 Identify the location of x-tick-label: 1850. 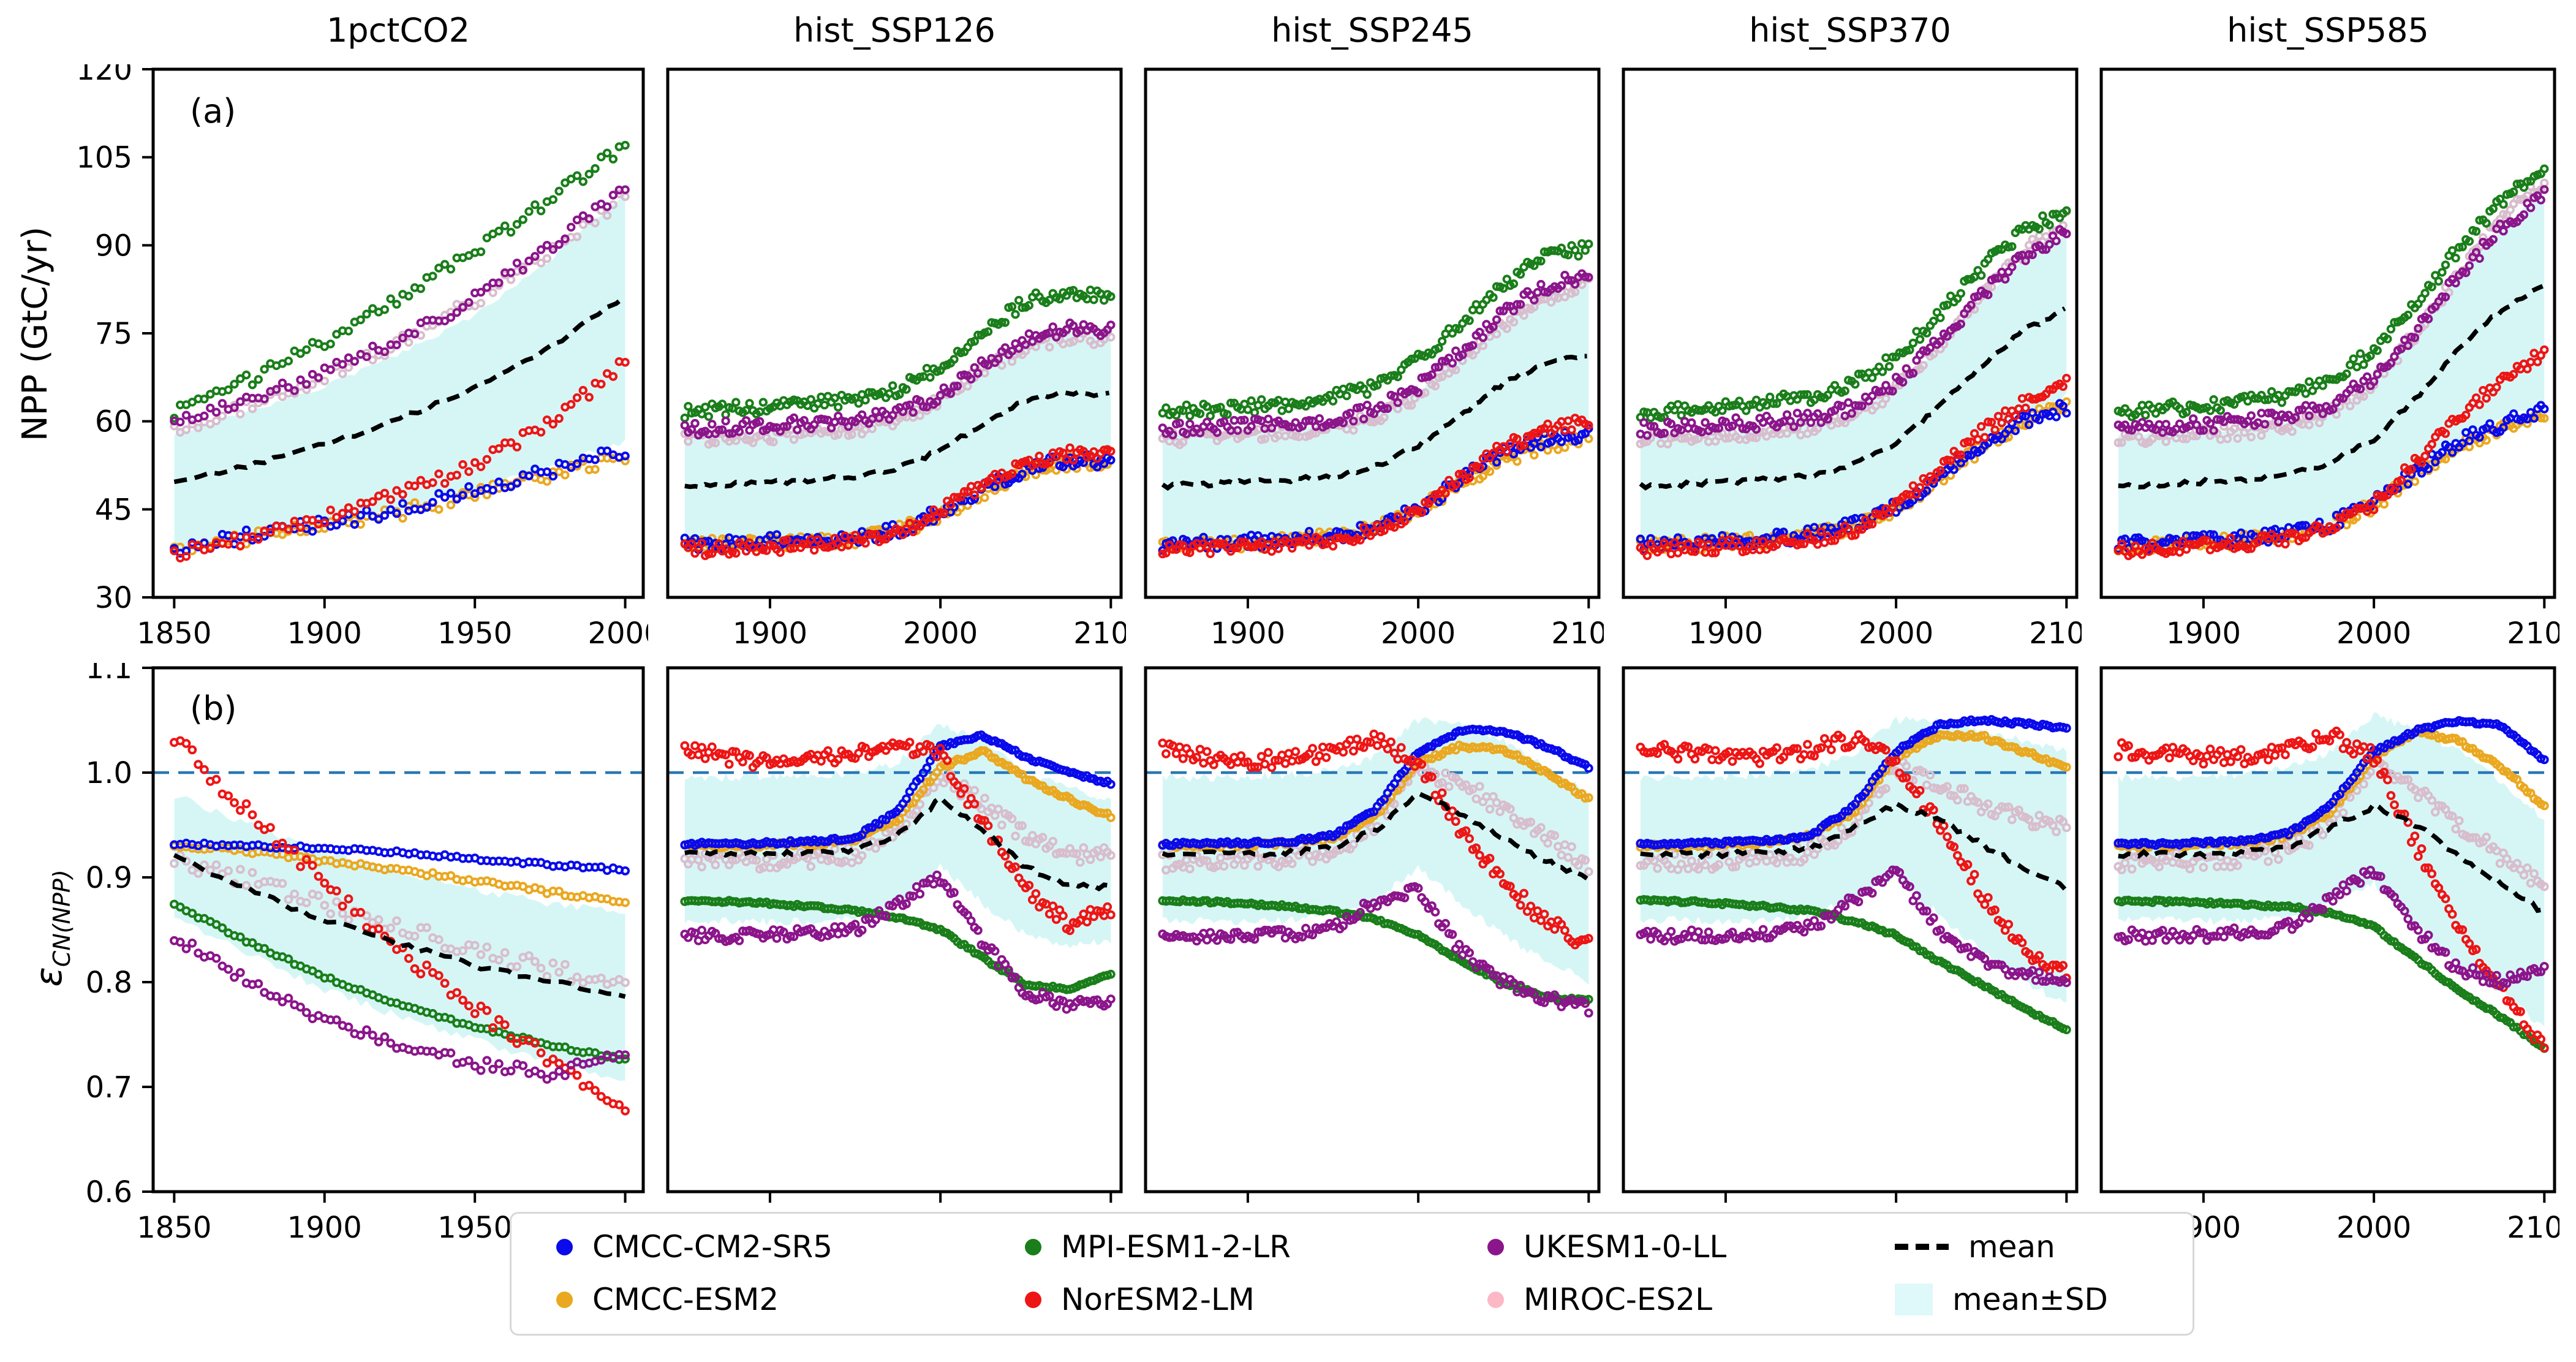
(174, 1228).